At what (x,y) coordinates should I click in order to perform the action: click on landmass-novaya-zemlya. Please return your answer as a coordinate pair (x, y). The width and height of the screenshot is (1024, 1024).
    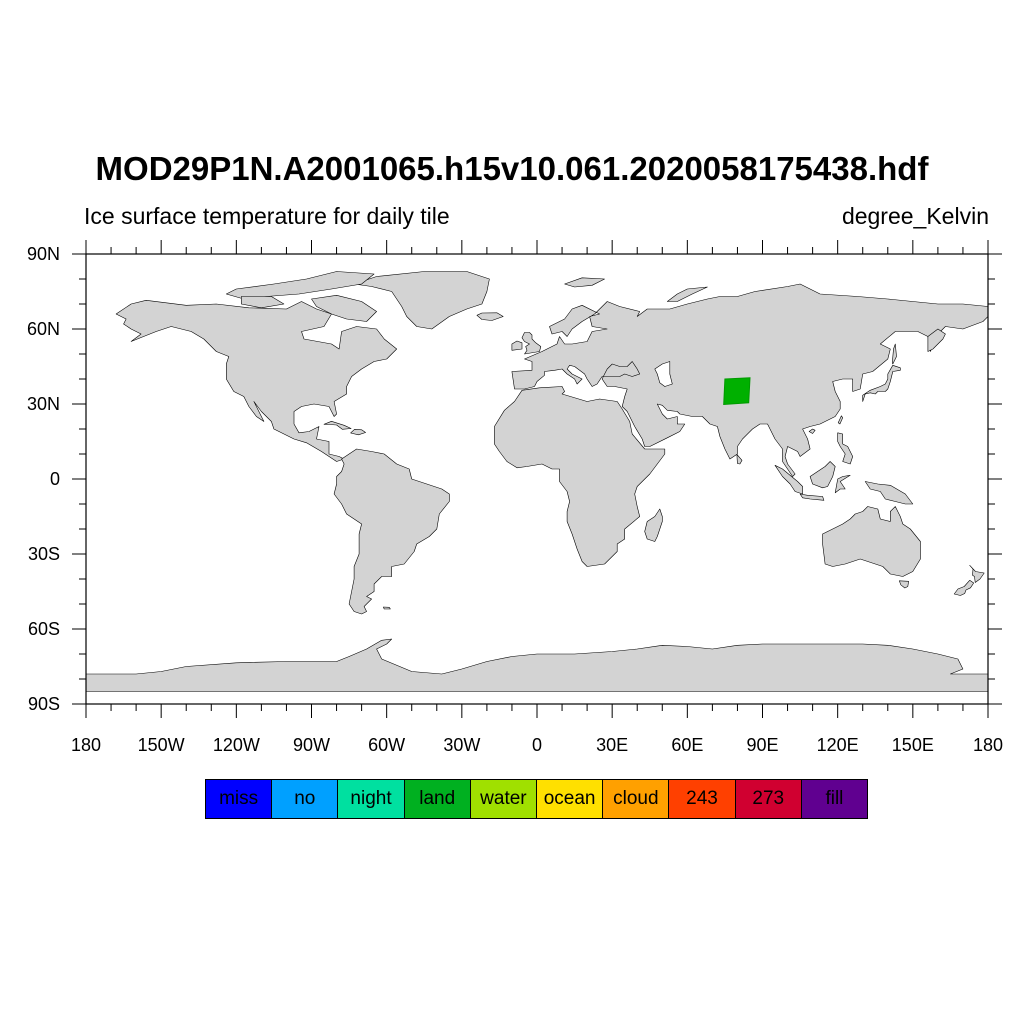
    Looking at the image, I should click on (687, 294).